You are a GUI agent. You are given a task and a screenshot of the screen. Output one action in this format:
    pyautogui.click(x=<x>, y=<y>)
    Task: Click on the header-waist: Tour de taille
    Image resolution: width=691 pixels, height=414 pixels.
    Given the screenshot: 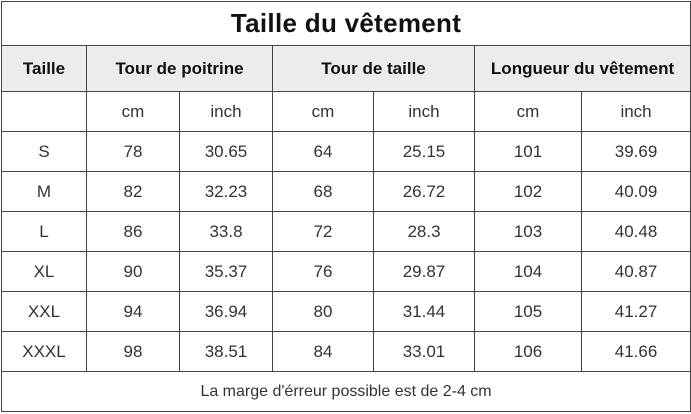 What is the action you would take?
    pyautogui.click(x=373, y=68)
    